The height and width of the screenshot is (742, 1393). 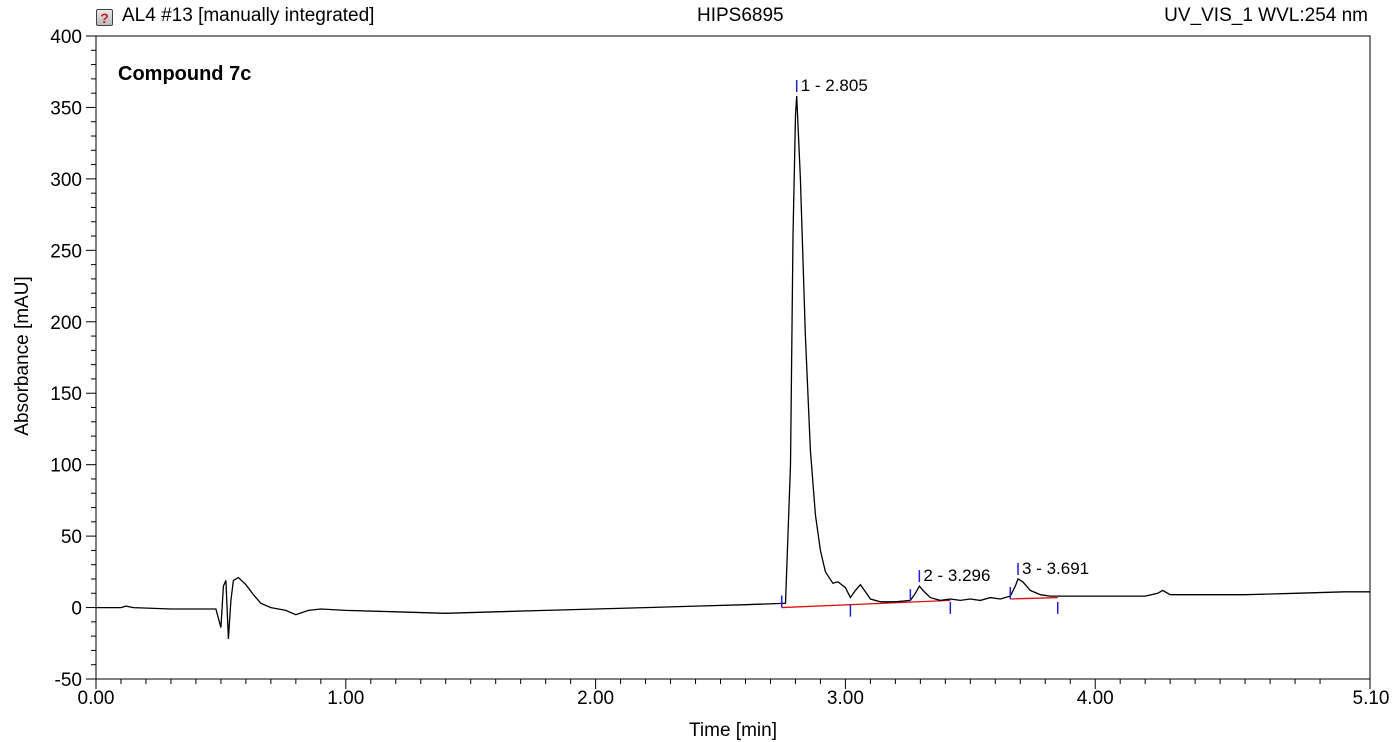 What do you see at coordinates (956, 575) in the screenshot?
I see `peak-label: 2 - 3.296` at bounding box center [956, 575].